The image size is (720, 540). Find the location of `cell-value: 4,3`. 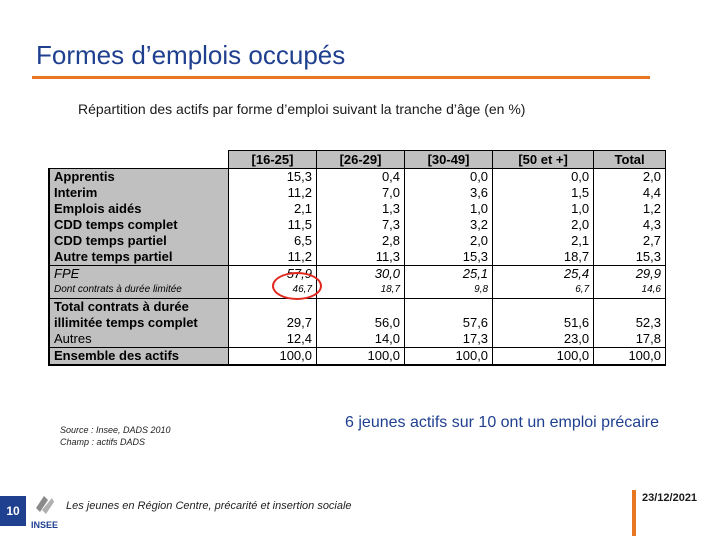

cell-value: 4,3 is located at coordinates (629, 225).